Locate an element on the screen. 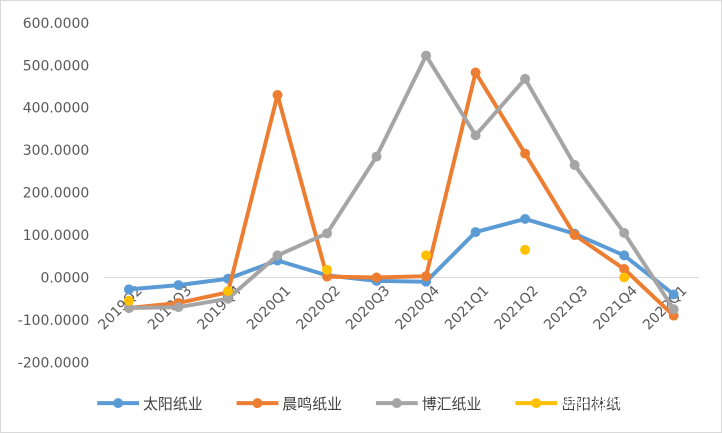 Image resolution: width=722 pixels, height=433 pixels. legend-item: 博汇纸业 is located at coordinates (428, 404).